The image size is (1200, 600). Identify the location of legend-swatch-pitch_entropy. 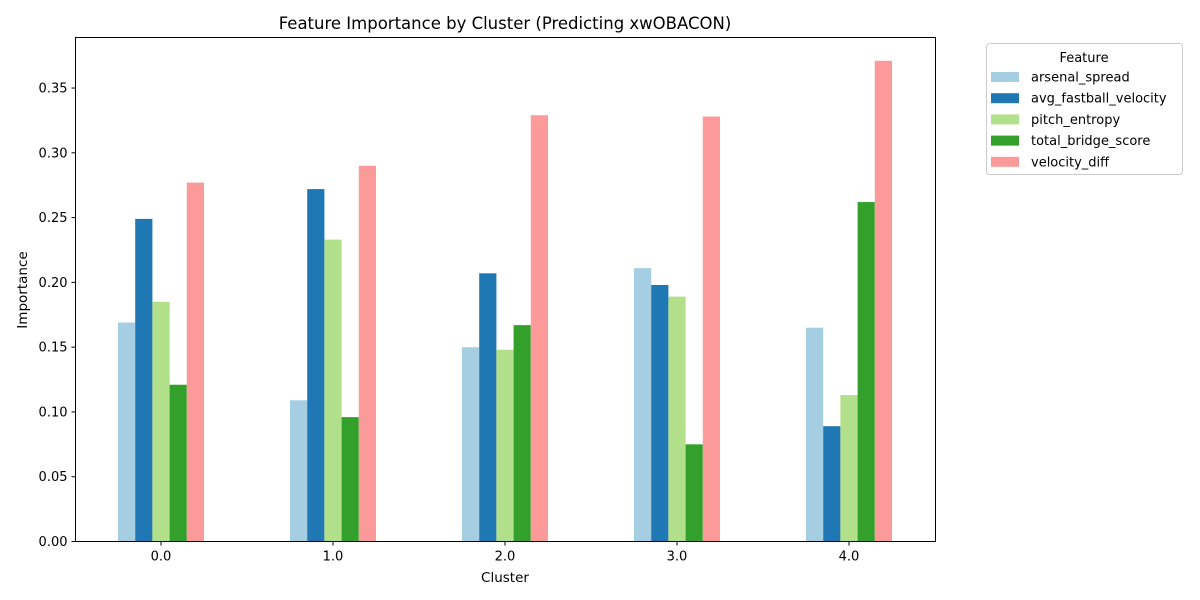
(1005, 119).